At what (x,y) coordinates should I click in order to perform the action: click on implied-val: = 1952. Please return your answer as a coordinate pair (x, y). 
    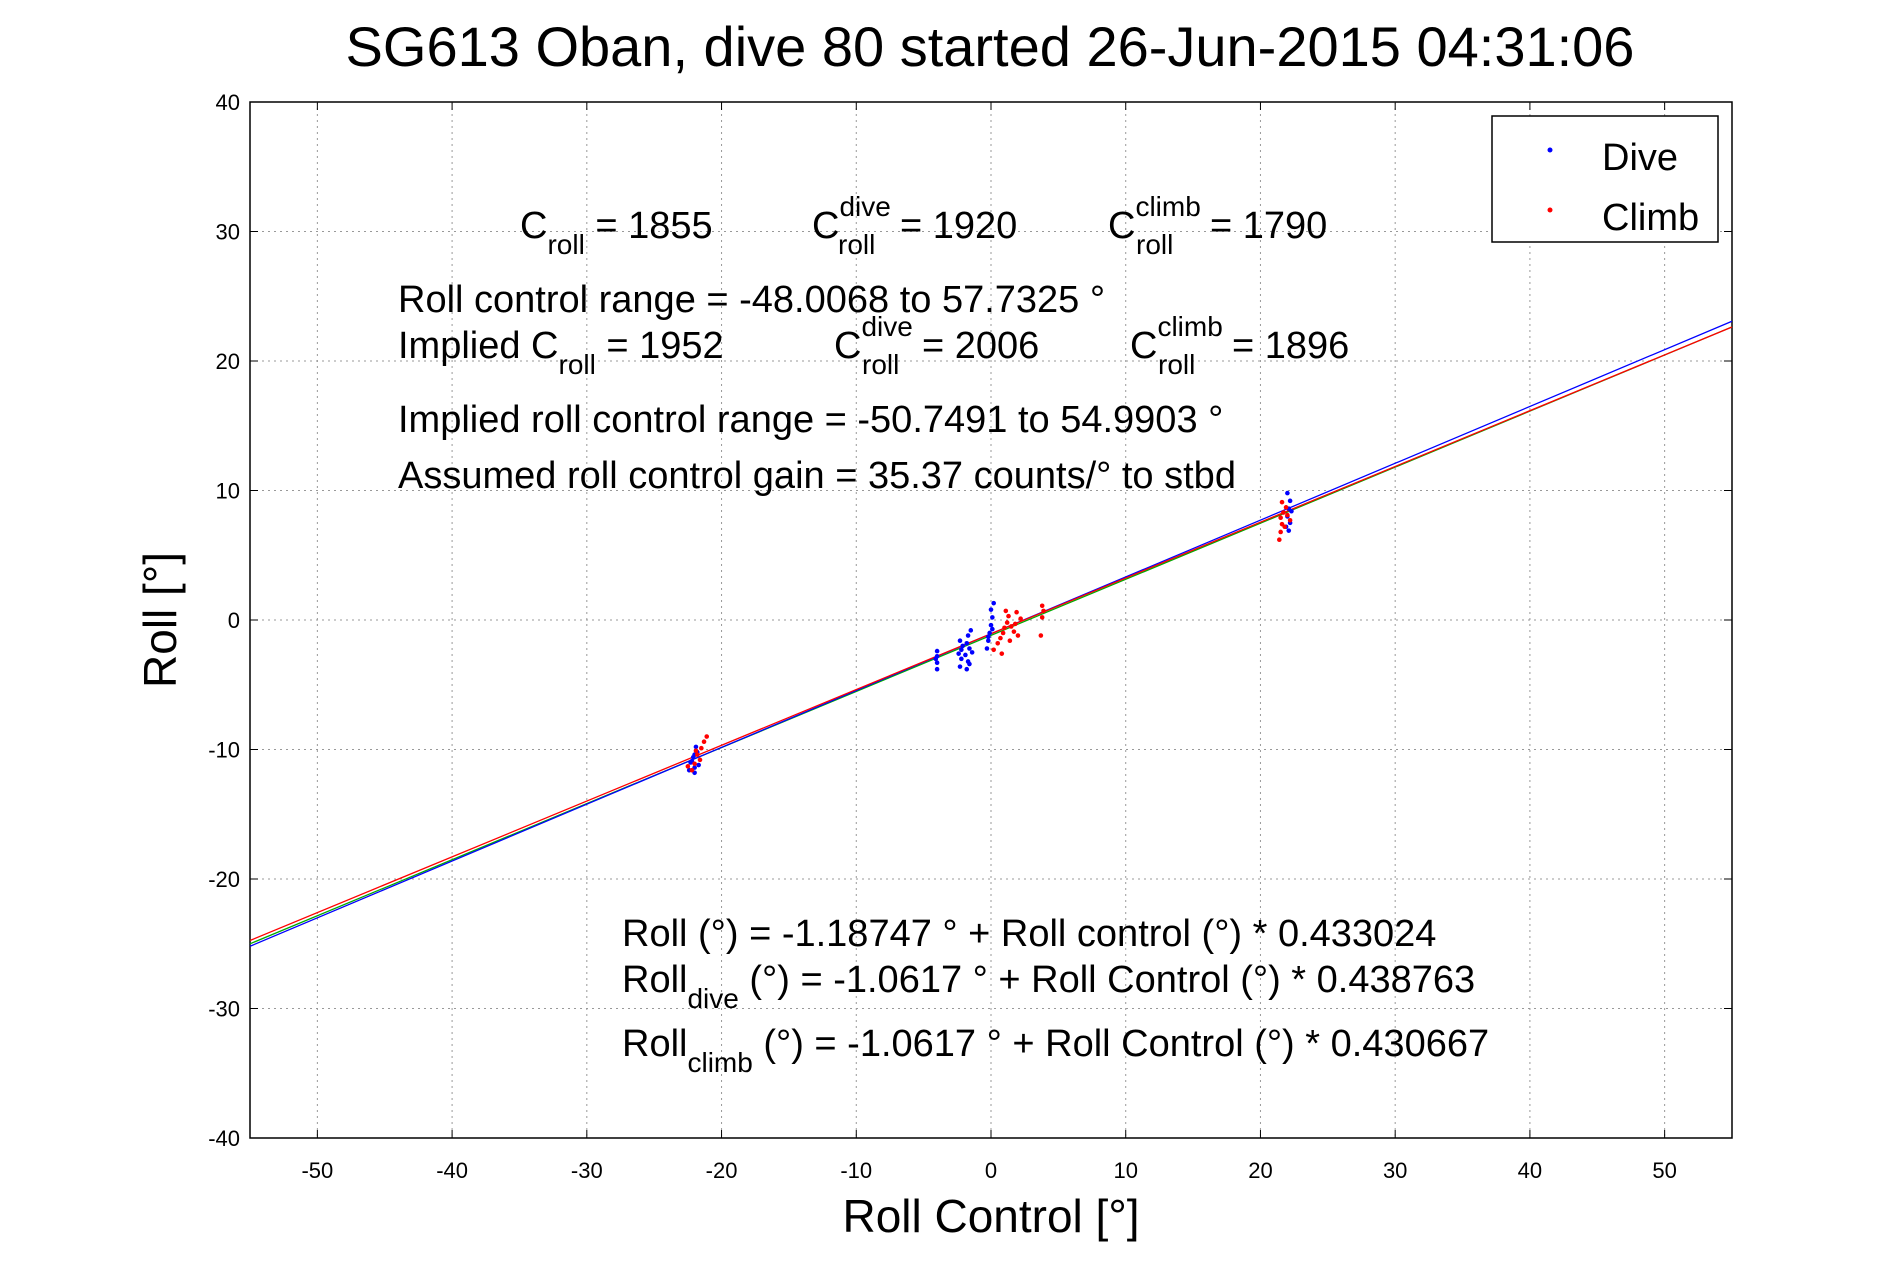
    Looking at the image, I should click on (660, 346).